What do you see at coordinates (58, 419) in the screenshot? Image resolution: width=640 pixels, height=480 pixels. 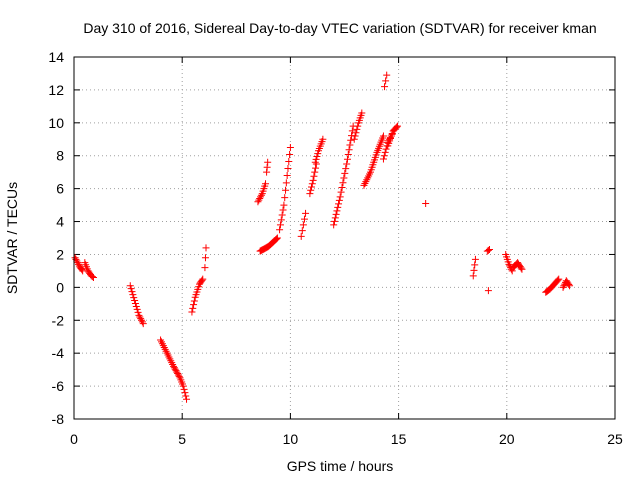 I see `y-tick-label: -8` at bounding box center [58, 419].